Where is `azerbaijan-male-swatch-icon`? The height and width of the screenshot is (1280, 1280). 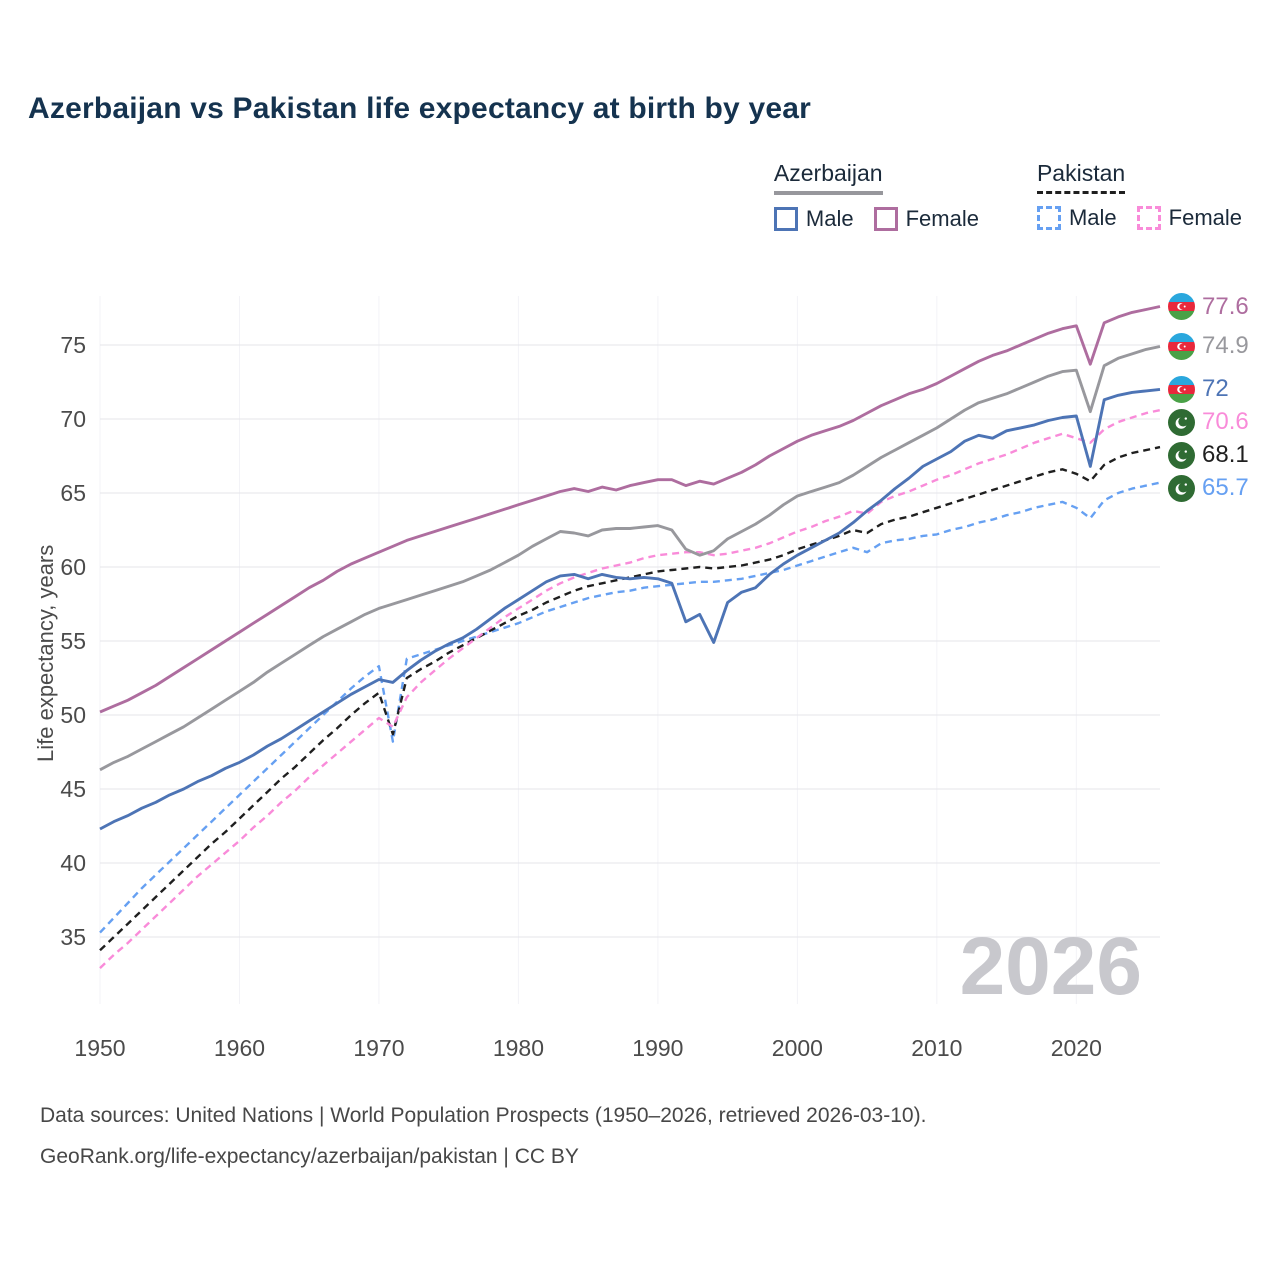 azerbaijan-male-swatch-icon is located at coordinates (785, 219).